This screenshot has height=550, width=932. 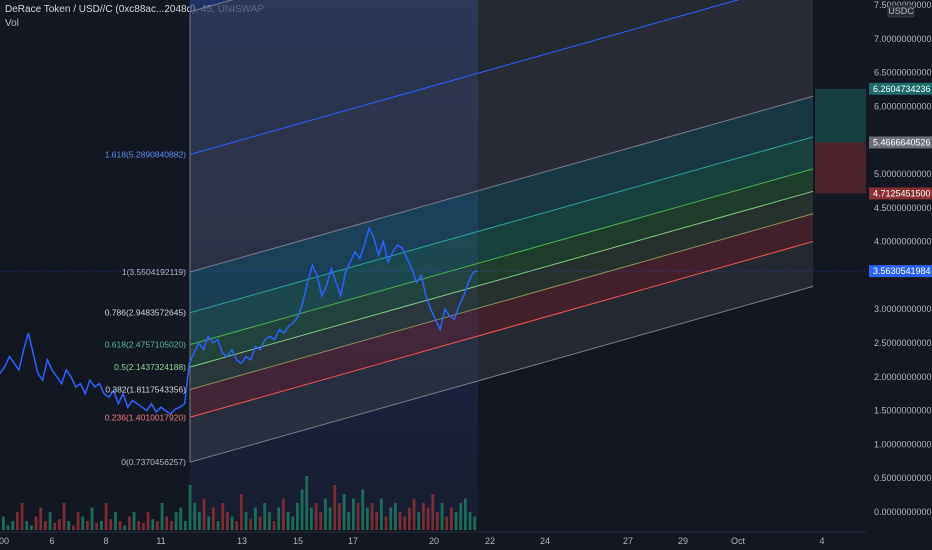 I want to click on time-tick-label: Oct, so click(x=738, y=541).